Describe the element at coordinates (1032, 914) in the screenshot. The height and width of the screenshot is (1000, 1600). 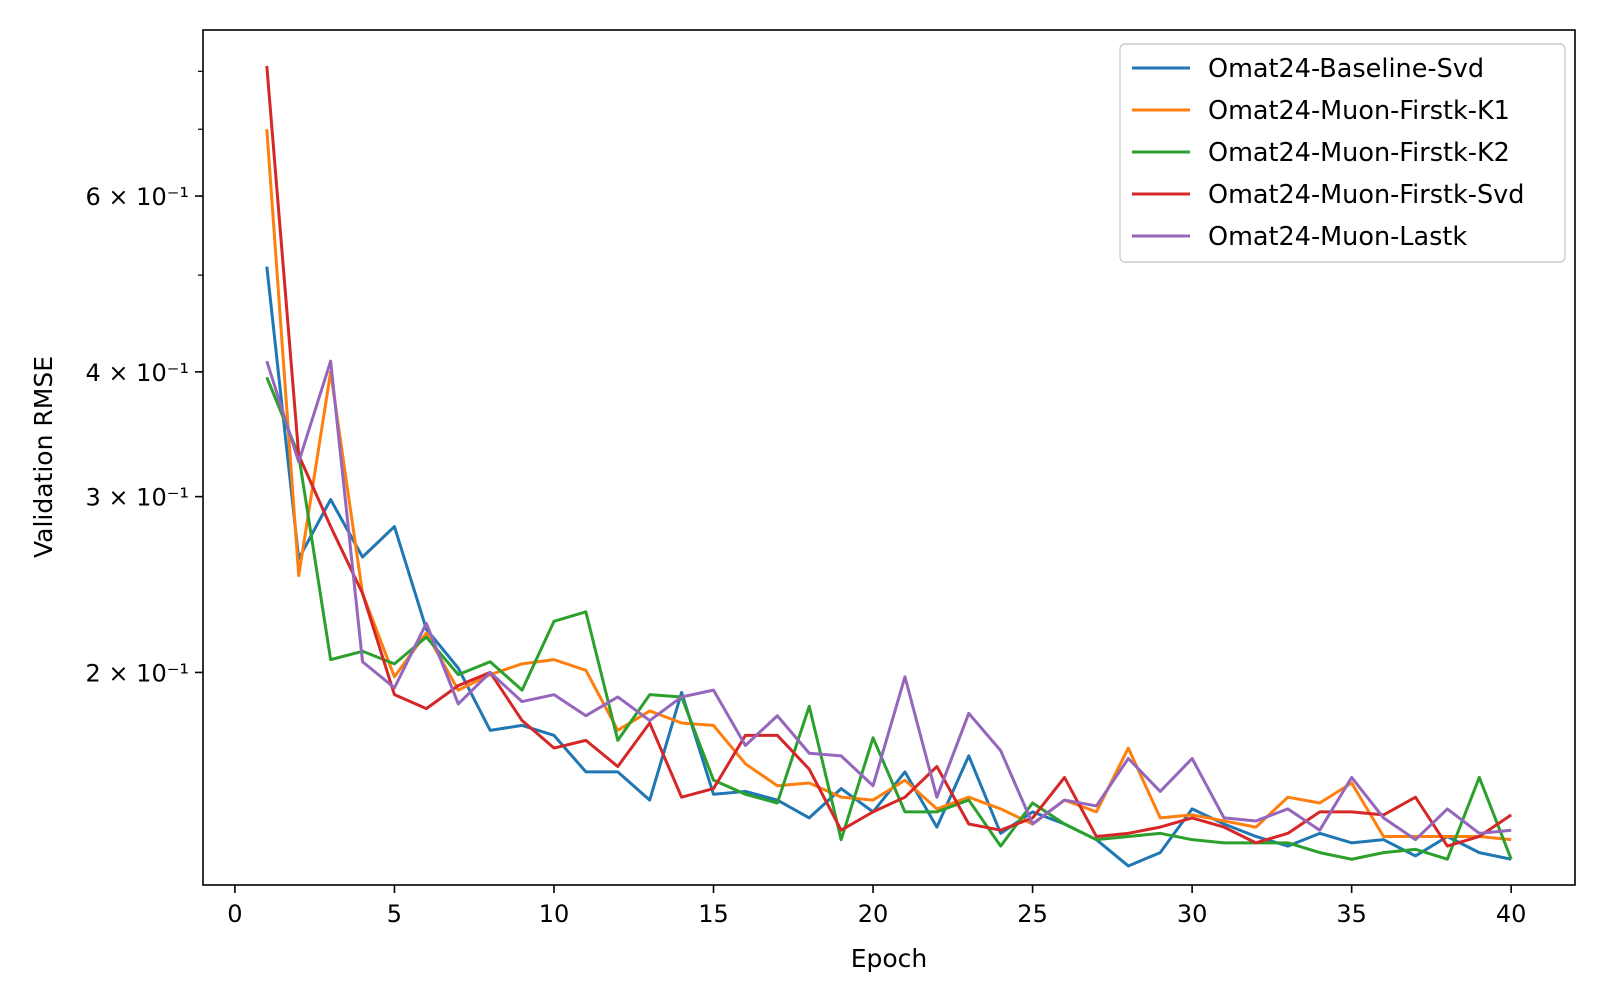
I see `x-tick-label: 25` at that location.